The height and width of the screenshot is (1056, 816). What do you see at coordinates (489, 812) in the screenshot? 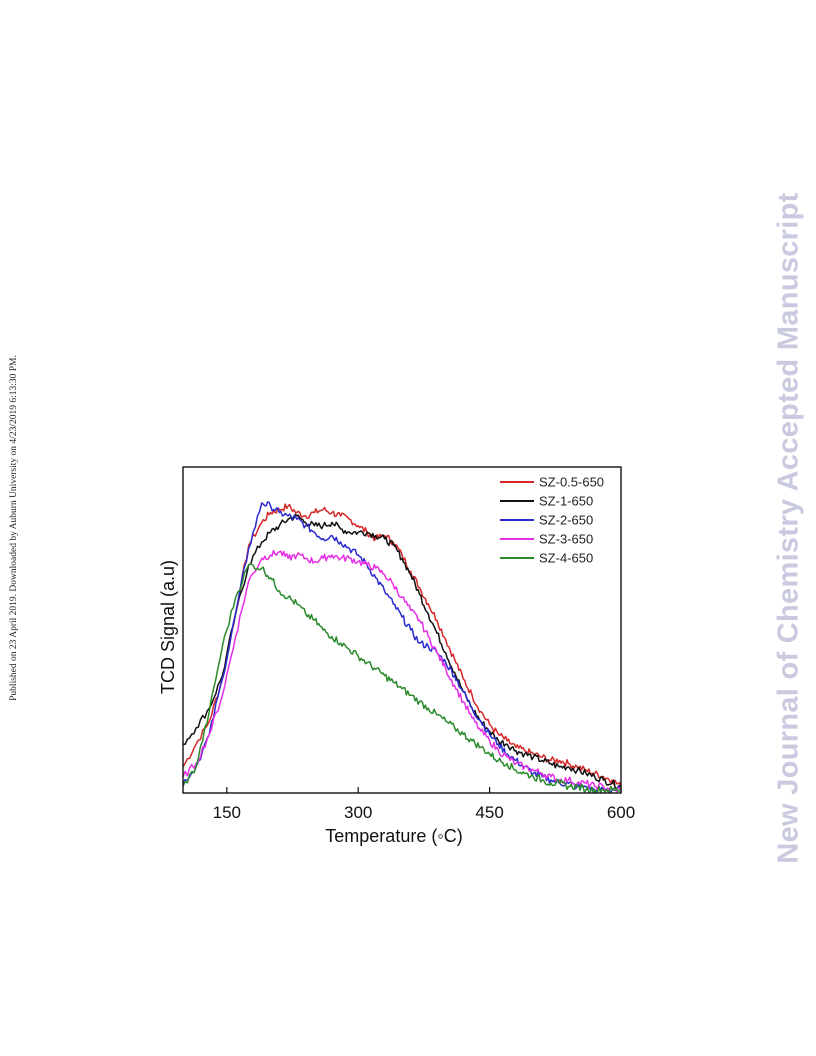
I see `x-tick-label: 450` at bounding box center [489, 812].